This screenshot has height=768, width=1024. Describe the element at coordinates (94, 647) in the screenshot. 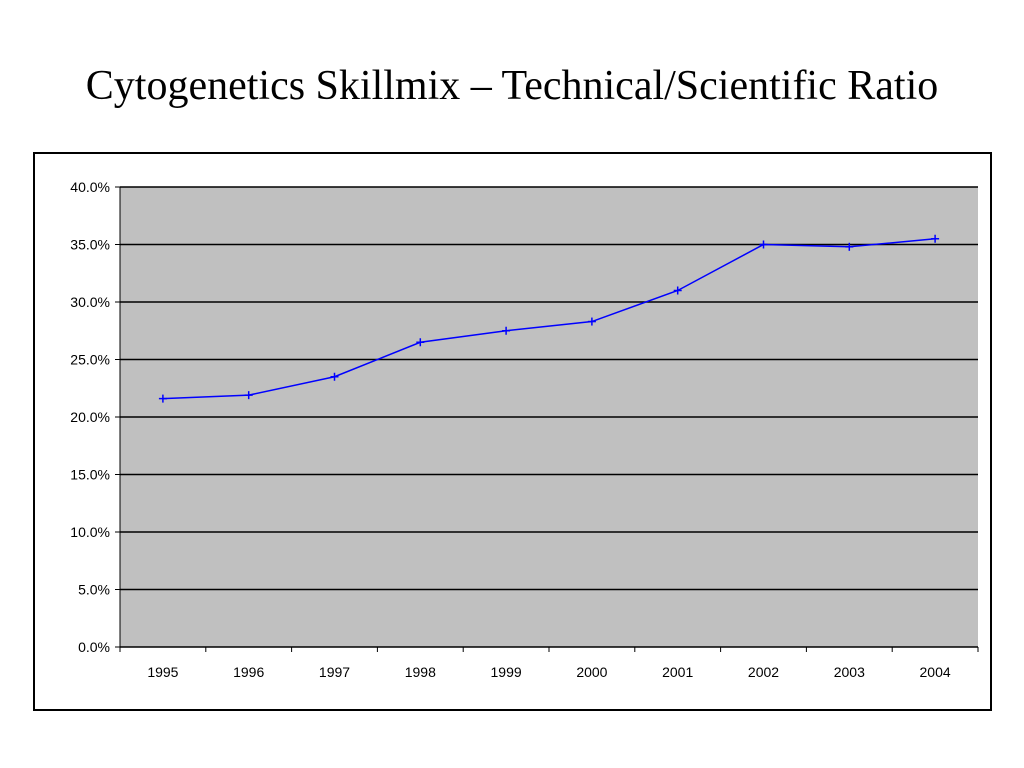

I see `y-tick-label: 0.0%` at that location.